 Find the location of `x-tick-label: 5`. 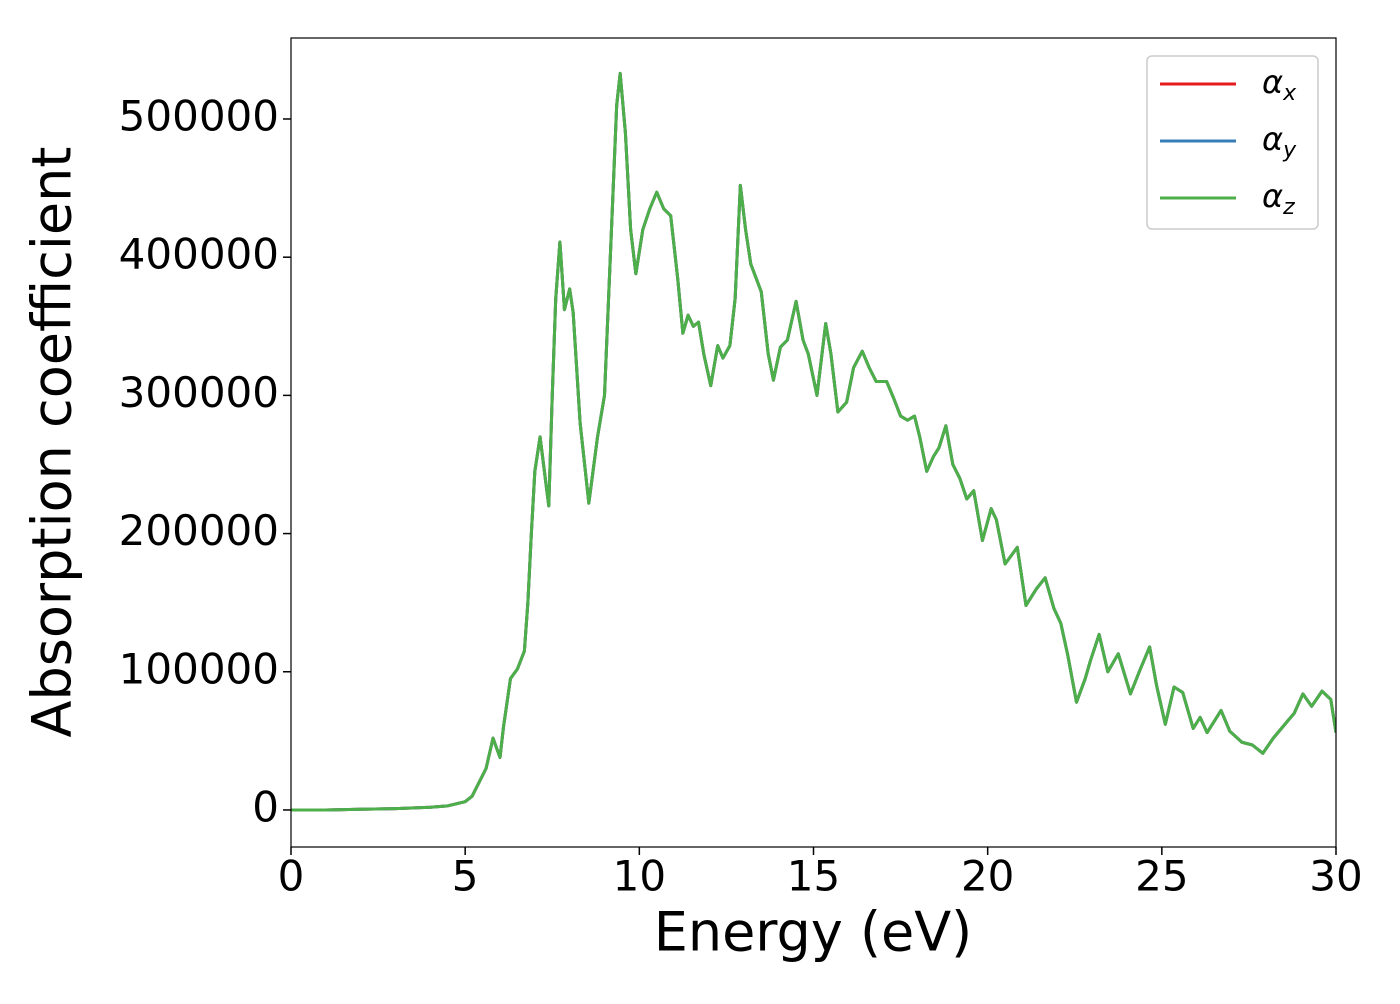

x-tick-label: 5 is located at coordinates (465, 876).